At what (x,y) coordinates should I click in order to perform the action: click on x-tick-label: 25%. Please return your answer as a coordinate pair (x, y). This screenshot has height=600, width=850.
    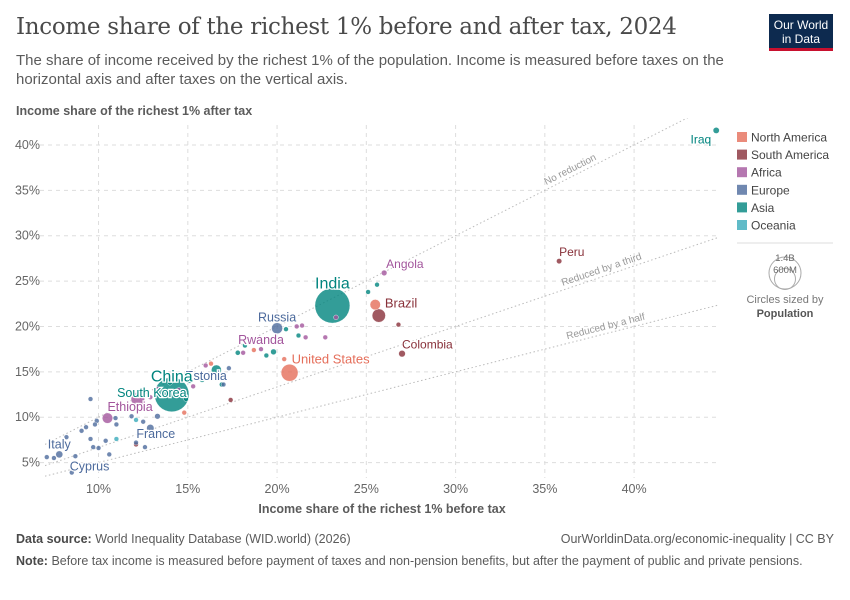
    Looking at the image, I should click on (366, 489).